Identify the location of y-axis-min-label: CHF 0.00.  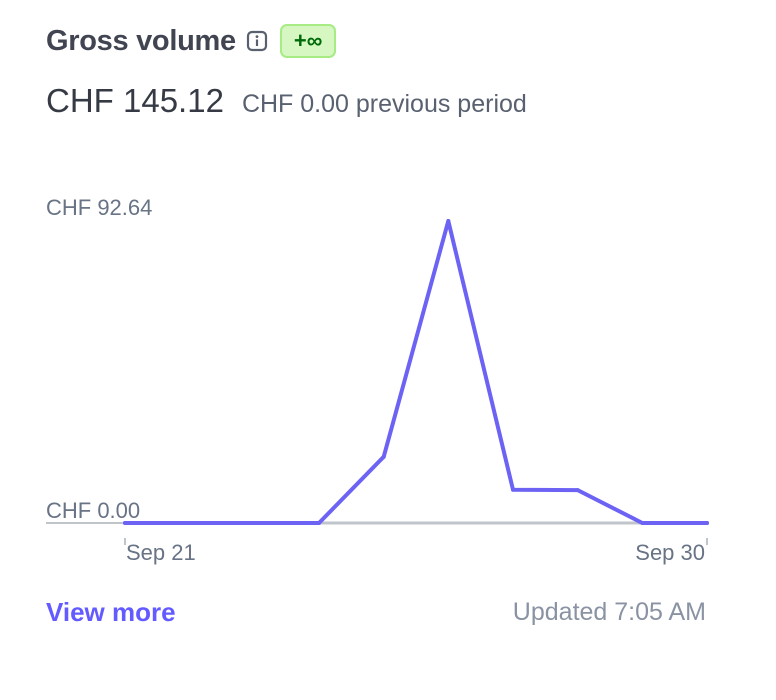
(93, 510).